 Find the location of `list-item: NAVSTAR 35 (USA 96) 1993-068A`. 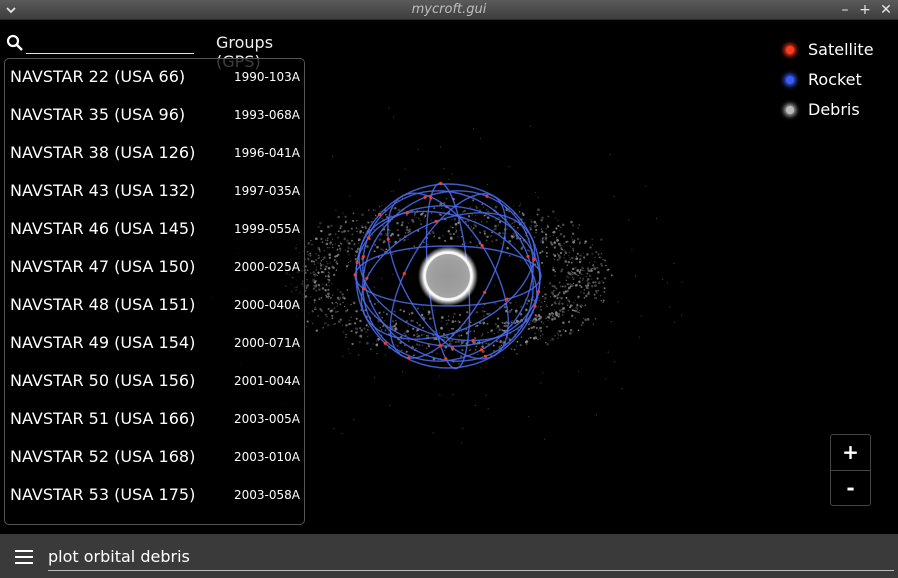

list-item: NAVSTAR 35 (USA 96) 1993-068A is located at coordinates (154, 116).